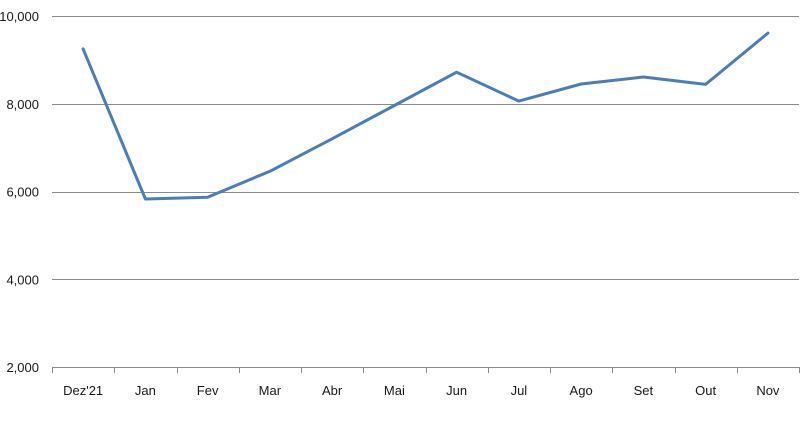  What do you see at coordinates (421, 390) in the screenshot?
I see `x-axis-labels: Dez'21 Jan Fev Mar Abr Mai Jun Jul Ago Set Out Nov` at bounding box center [421, 390].